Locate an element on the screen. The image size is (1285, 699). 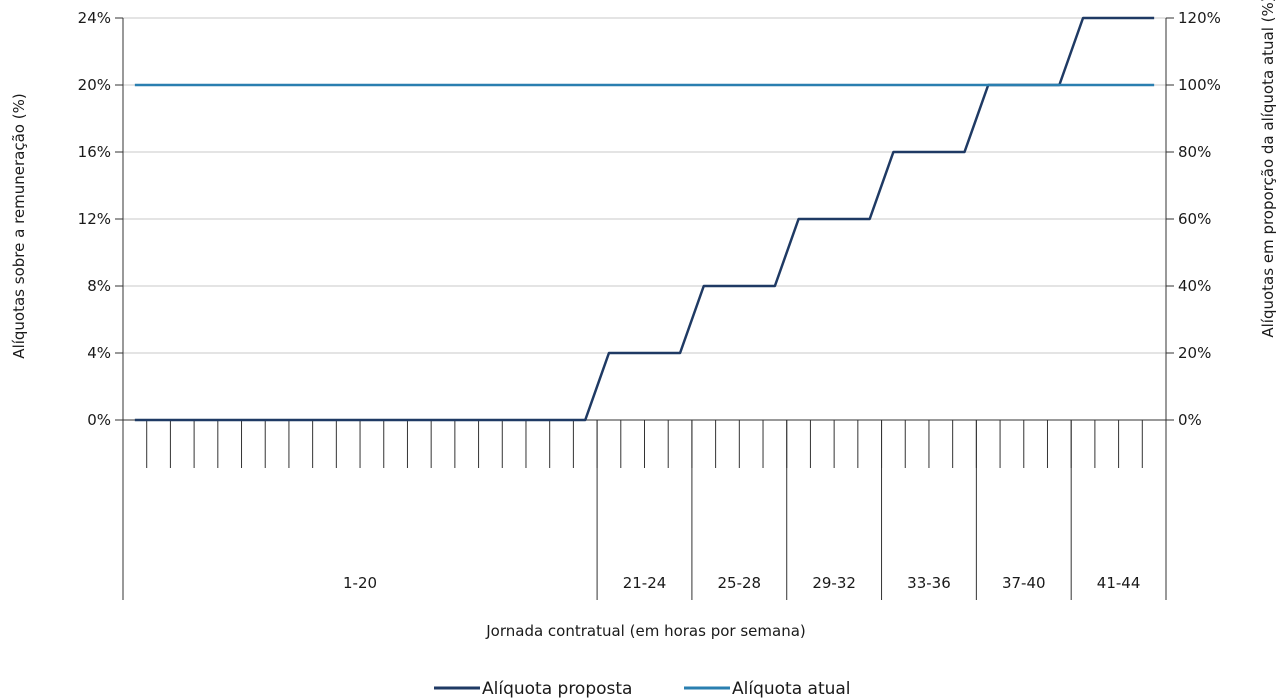
right-y-tick-label: 100% is located at coordinates (1199, 85).